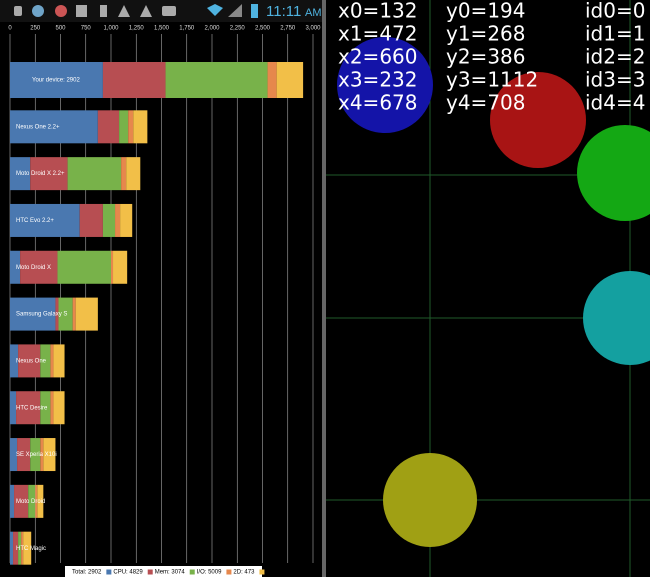  What do you see at coordinates (38, 127) in the screenshot?
I see `bar-label: Nexus One 2.2+` at bounding box center [38, 127].